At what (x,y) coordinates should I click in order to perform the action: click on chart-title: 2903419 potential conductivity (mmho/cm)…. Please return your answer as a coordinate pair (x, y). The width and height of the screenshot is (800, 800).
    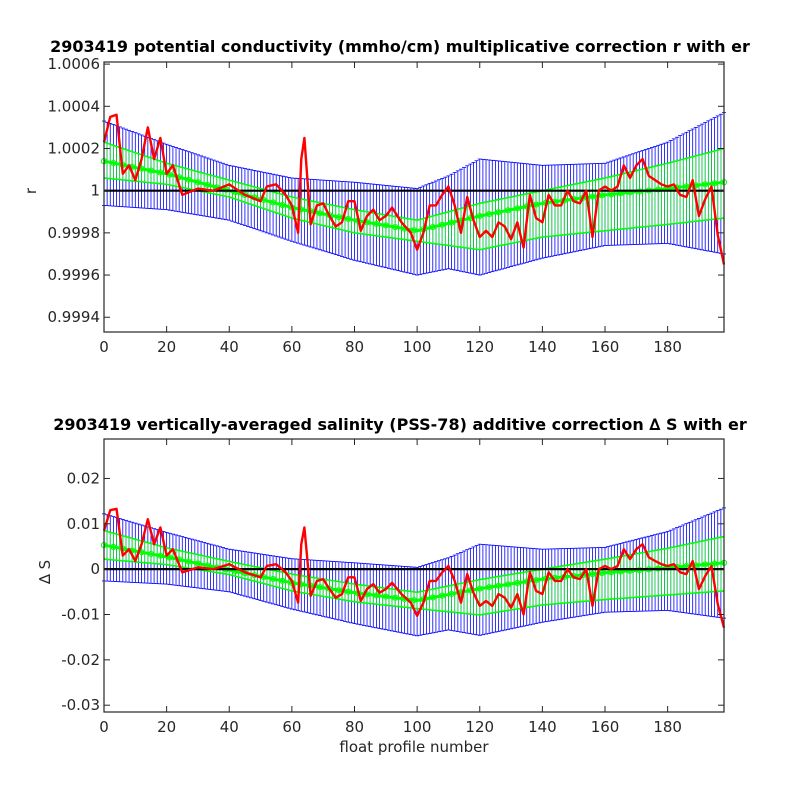
    Looking at the image, I should click on (400, 46).